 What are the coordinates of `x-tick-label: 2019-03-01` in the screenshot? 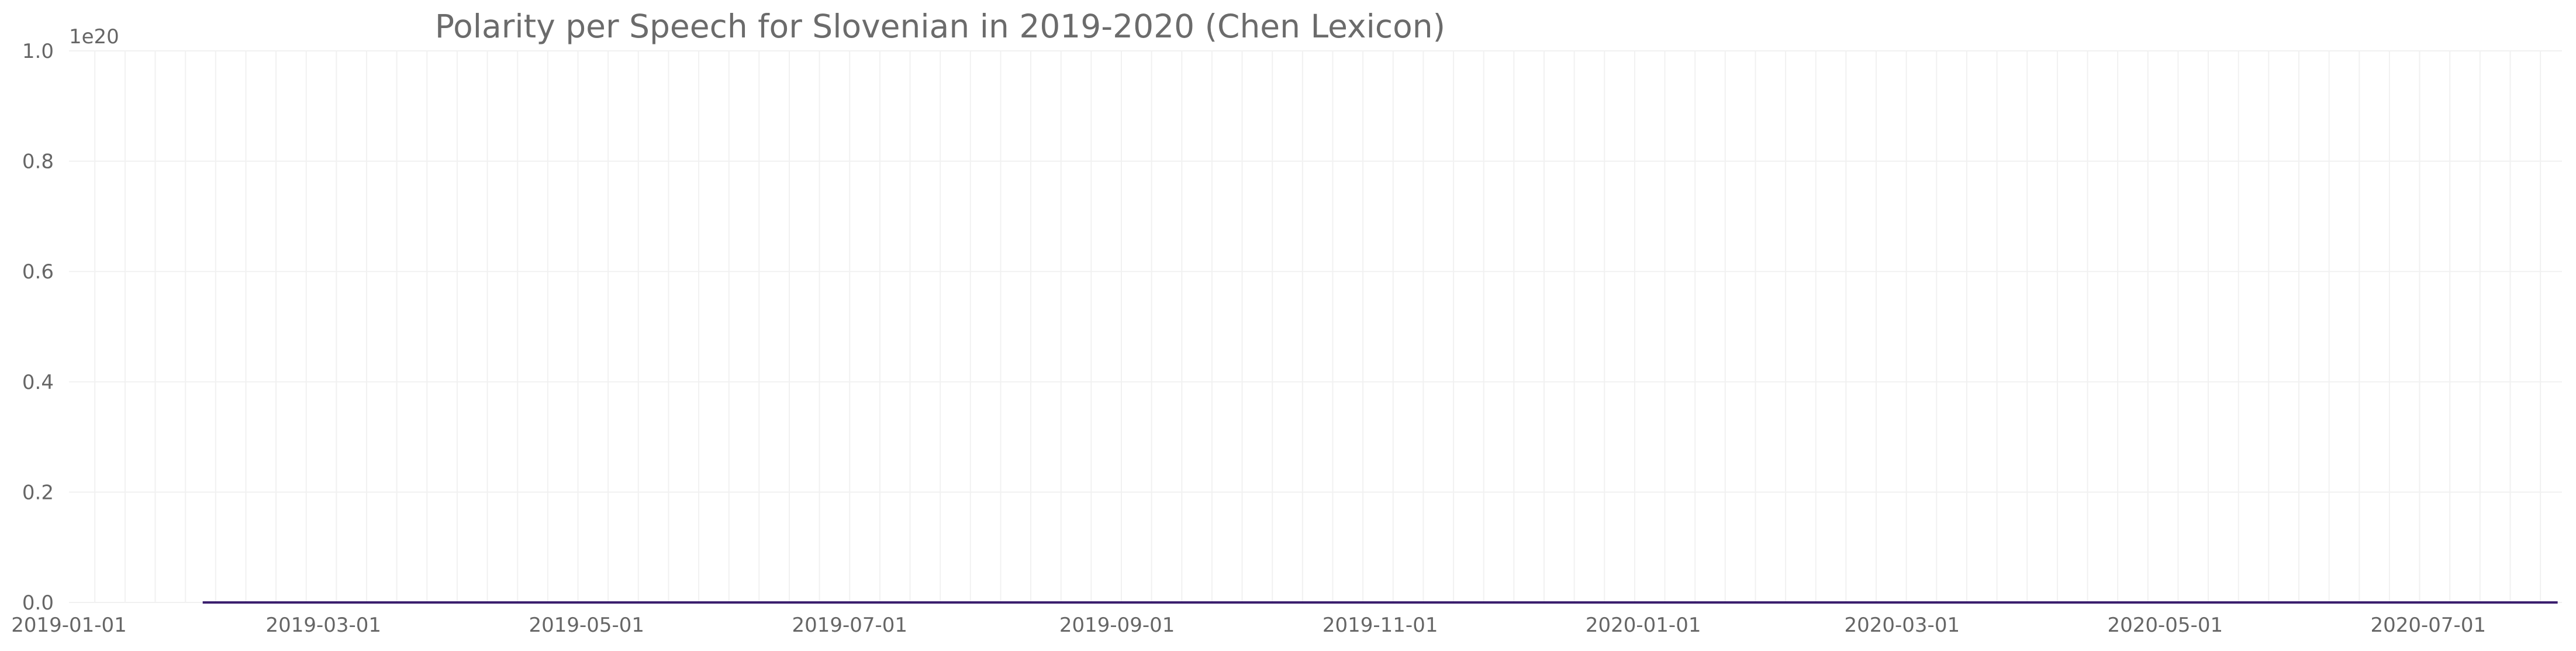 It's located at (323, 625).